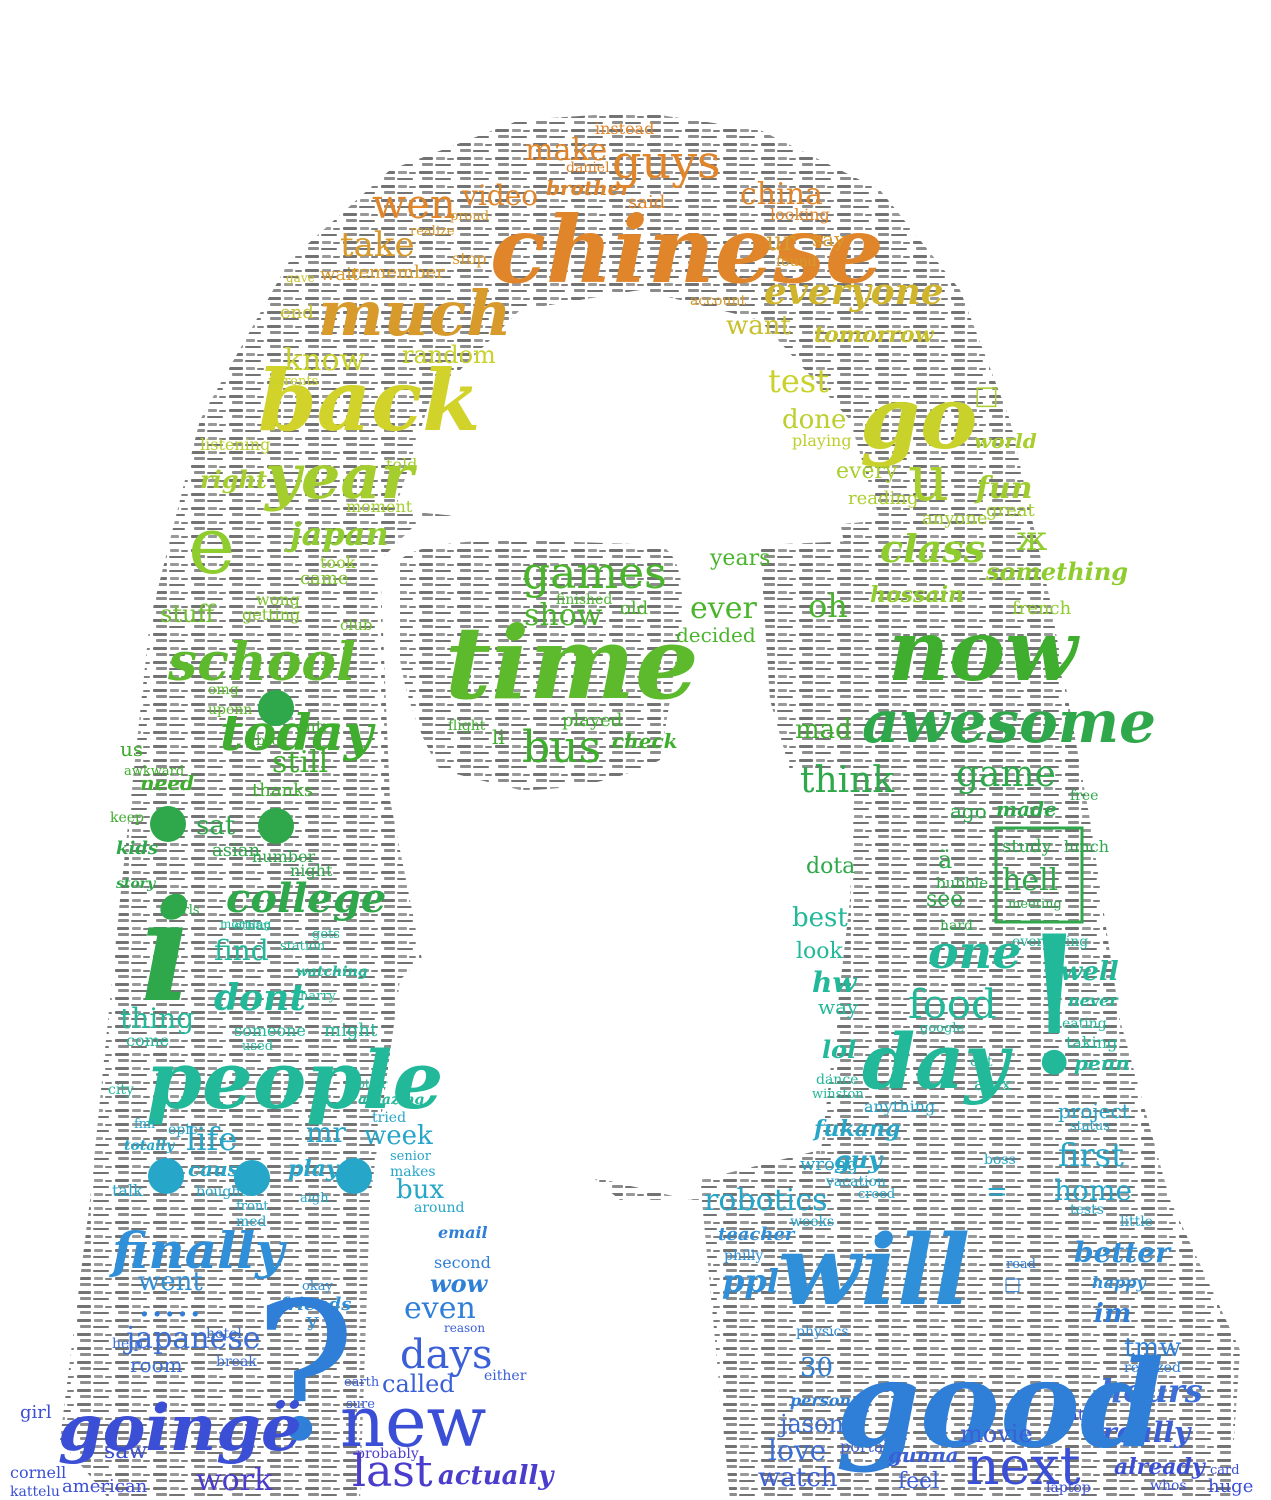 The image size is (1271, 1500). What do you see at coordinates (1123, 1252) in the screenshot?
I see `word-better: better` at bounding box center [1123, 1252].